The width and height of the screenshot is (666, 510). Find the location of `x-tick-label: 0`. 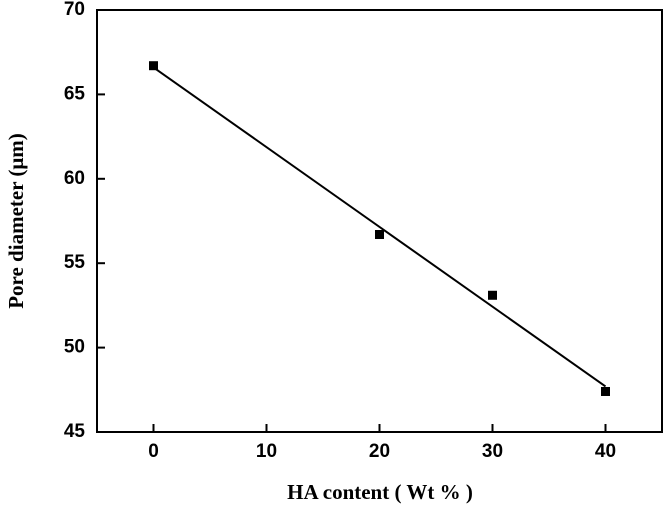

x-tick-label: 0 is located at coordinates (153, 451).